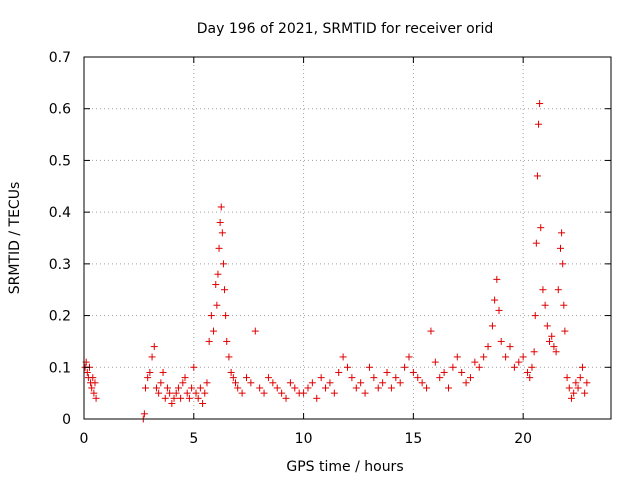 Image resolution: width=640 pixels, height=480 pixels. I want to click on x-tick-labels: 0 5 10 15 20, so click(306, 439).